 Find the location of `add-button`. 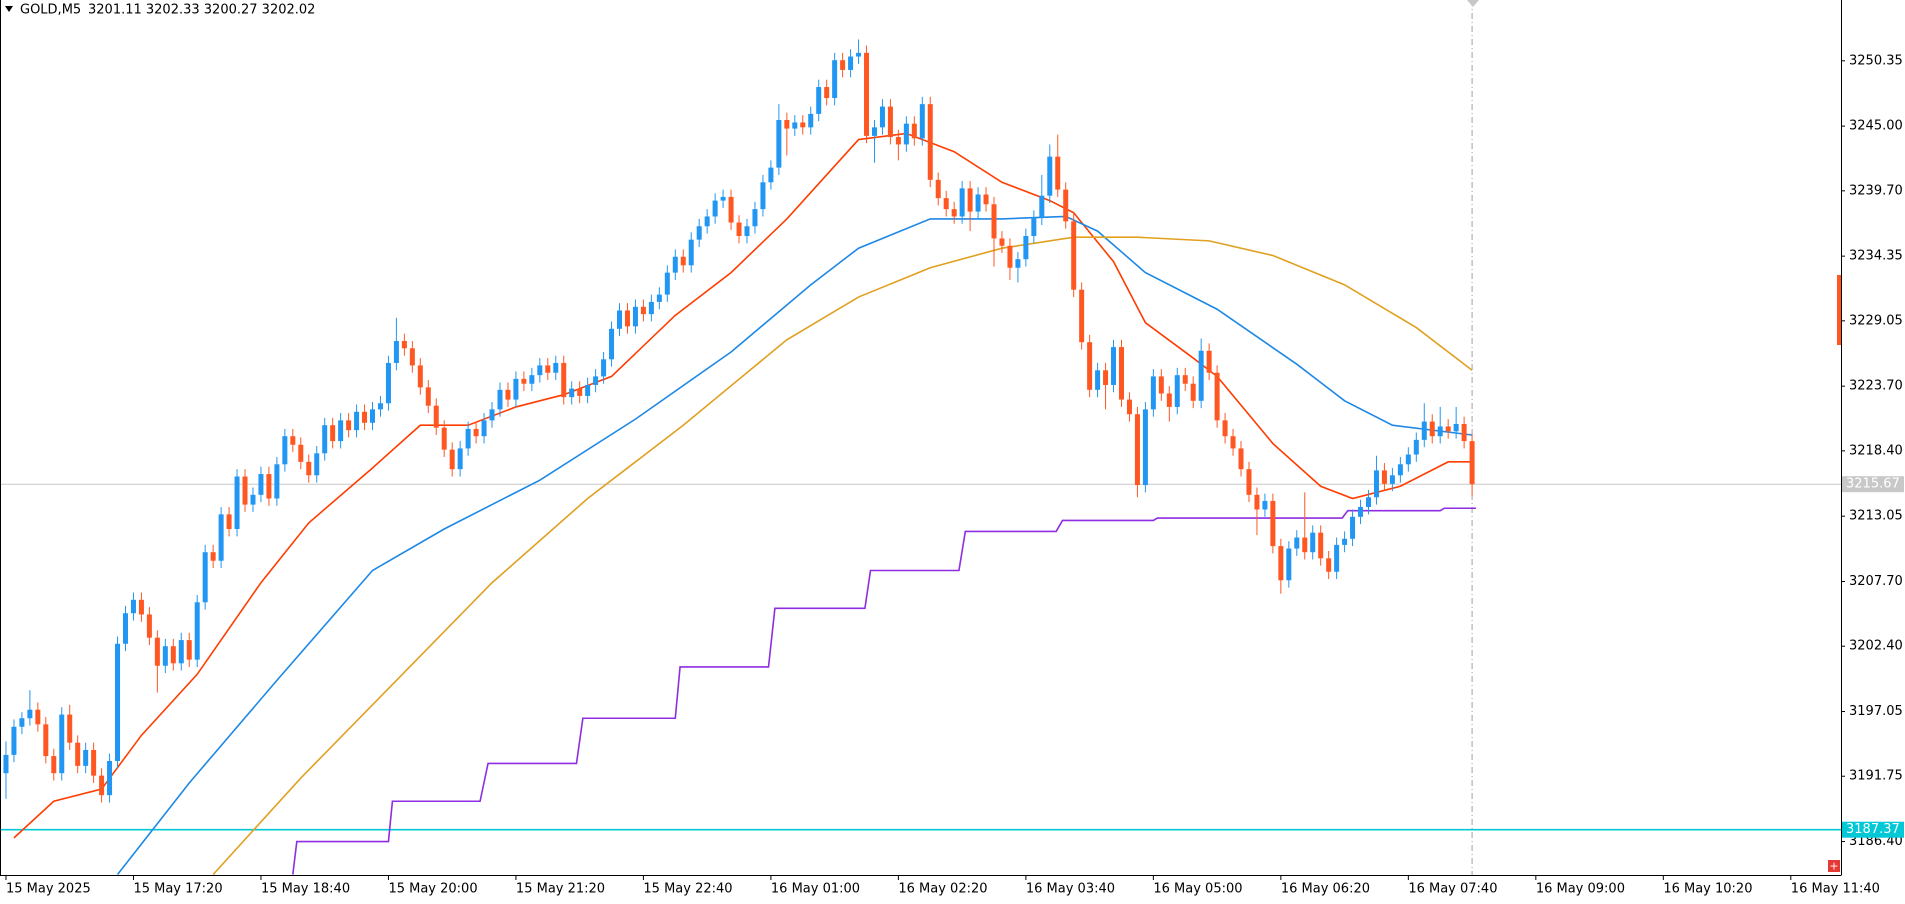

add-button is located at coordinates (1834, 866).